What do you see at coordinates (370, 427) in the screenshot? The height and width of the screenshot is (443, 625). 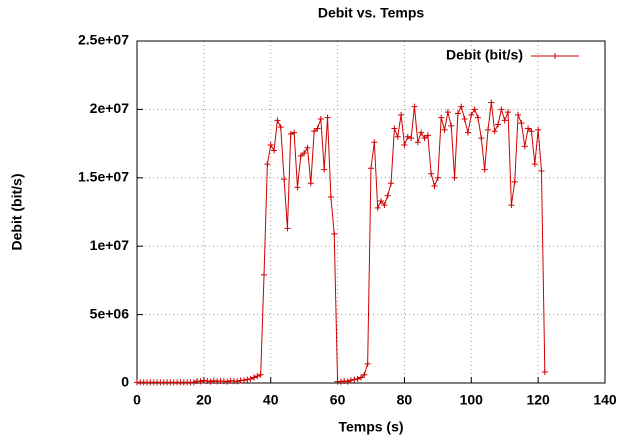 I see `x-axis-label: Temps (s)` at bounding box center [370, 427].